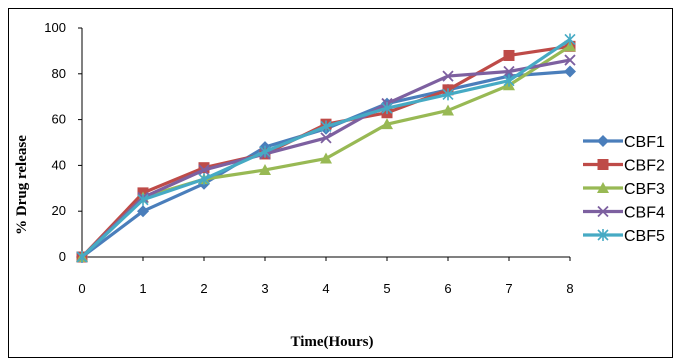  What do you see at coordinates (644, 189) in the screenshot?
I see `legend-label: CBF3` at bounding box center [644, 189].